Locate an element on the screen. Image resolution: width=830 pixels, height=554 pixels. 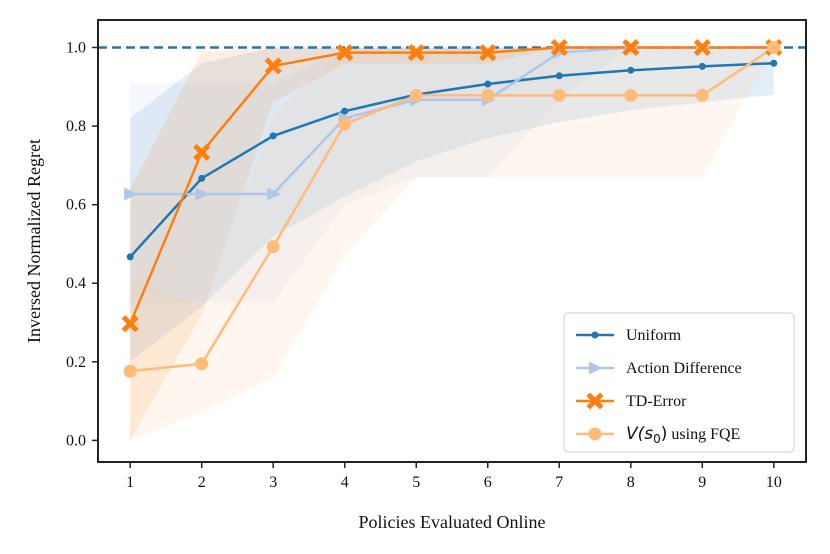
x-tick-label: 2 is located at coordinates (202, 482).